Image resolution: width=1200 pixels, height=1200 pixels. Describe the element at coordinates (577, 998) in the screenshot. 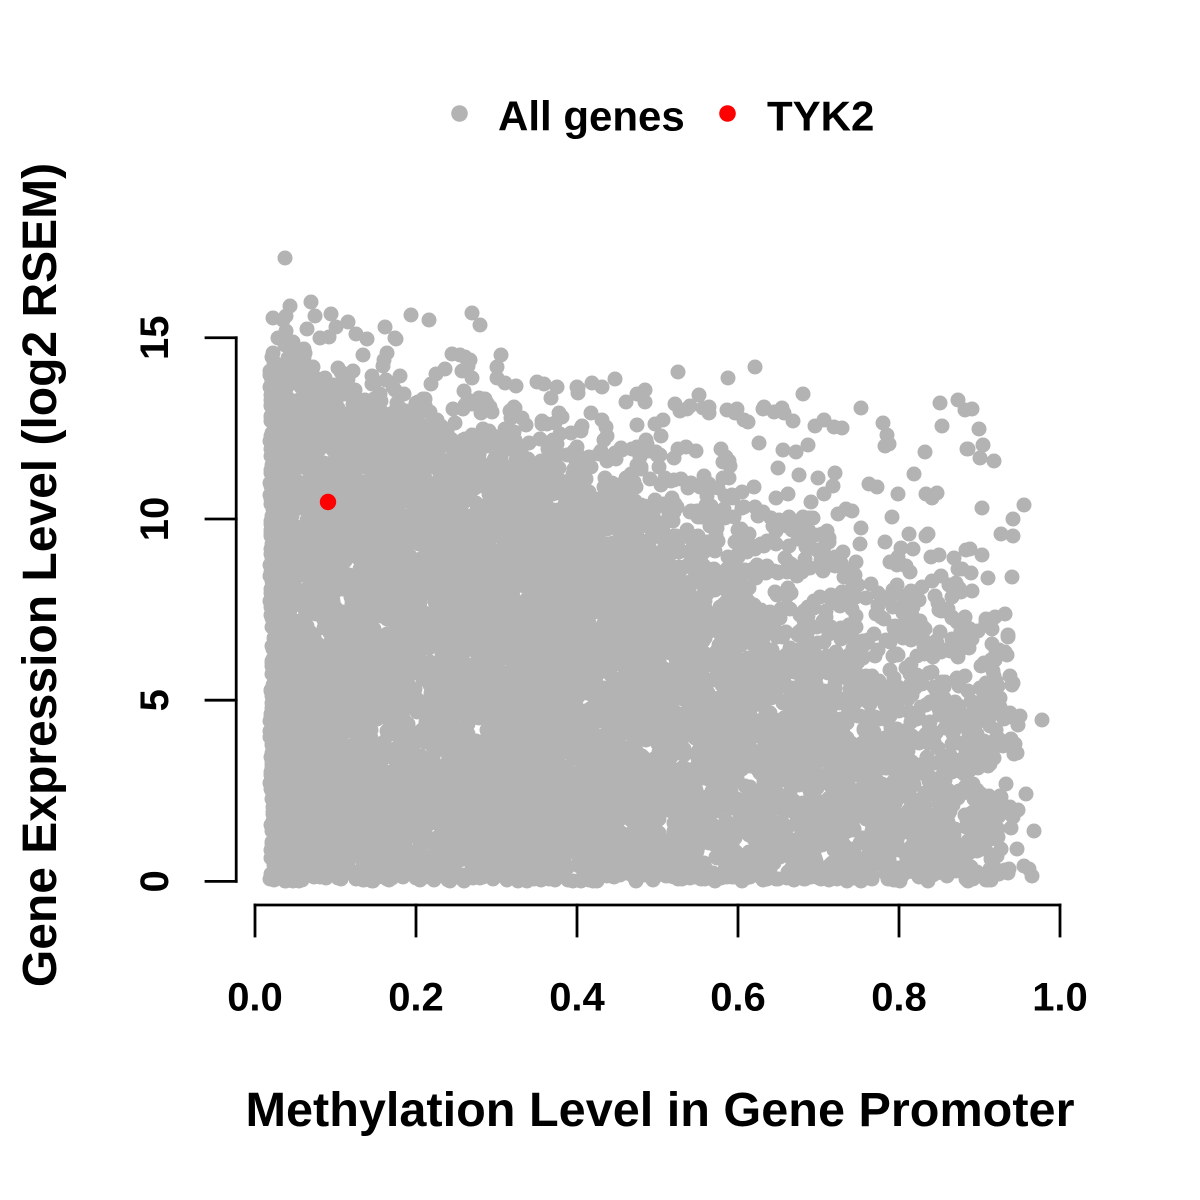

I see `svg-text: 0.4` at that location.